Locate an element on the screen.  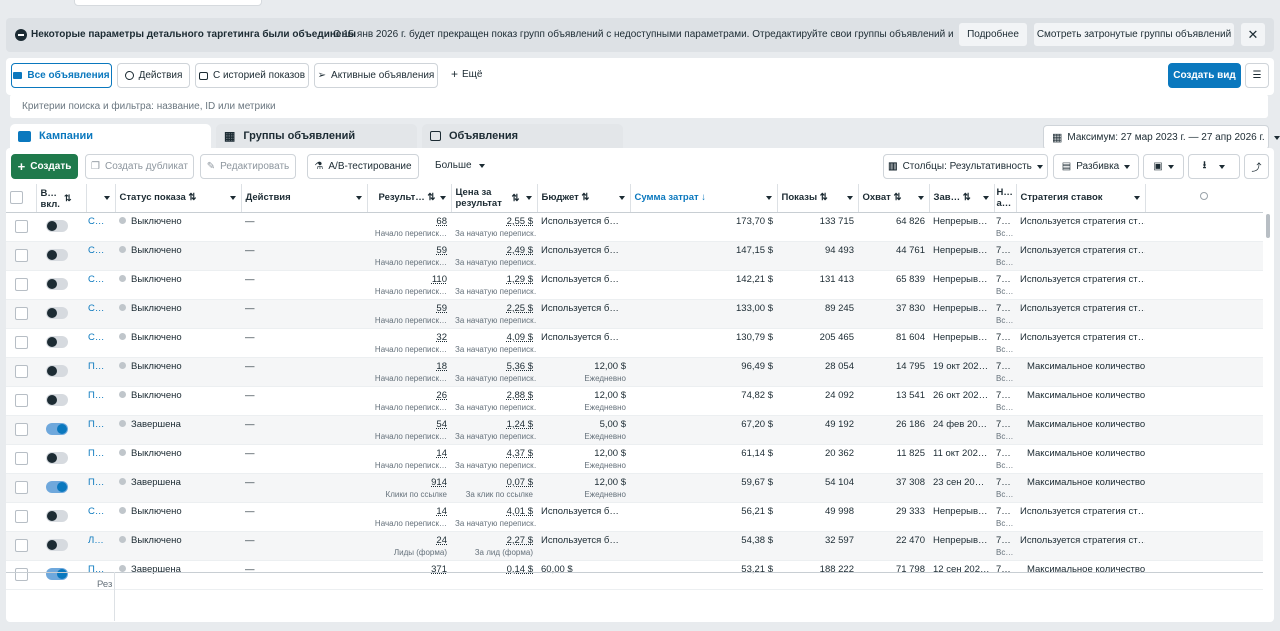
view-tab-actions: Действия is located at coordinates (153, 75).